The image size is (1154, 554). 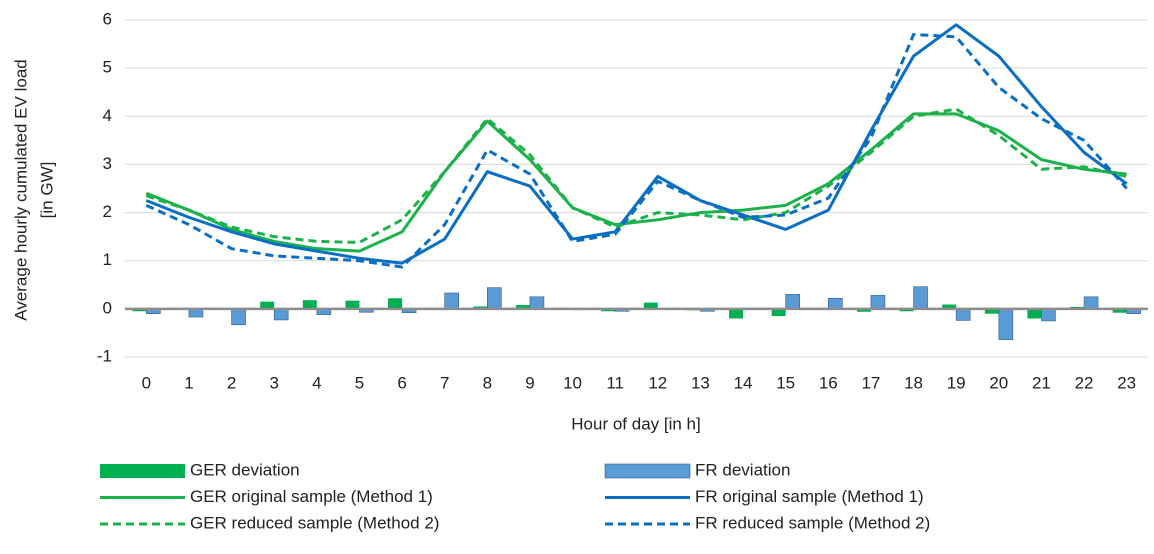 I want to click on x-tick-label: 15, so click(x=785, y=382).